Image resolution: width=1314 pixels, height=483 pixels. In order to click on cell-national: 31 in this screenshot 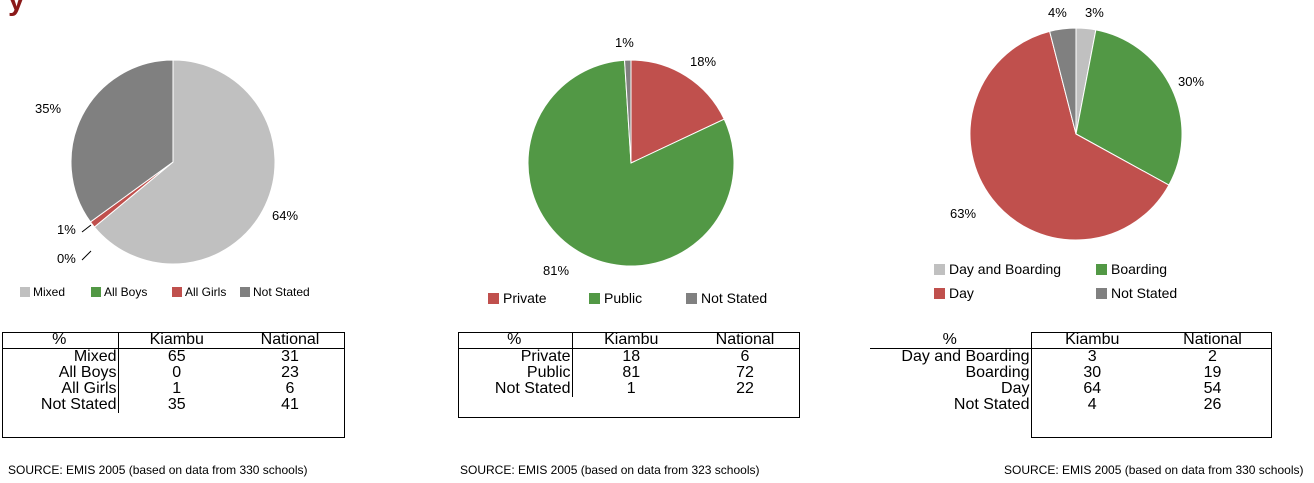, I will do `click(290, 356)`.